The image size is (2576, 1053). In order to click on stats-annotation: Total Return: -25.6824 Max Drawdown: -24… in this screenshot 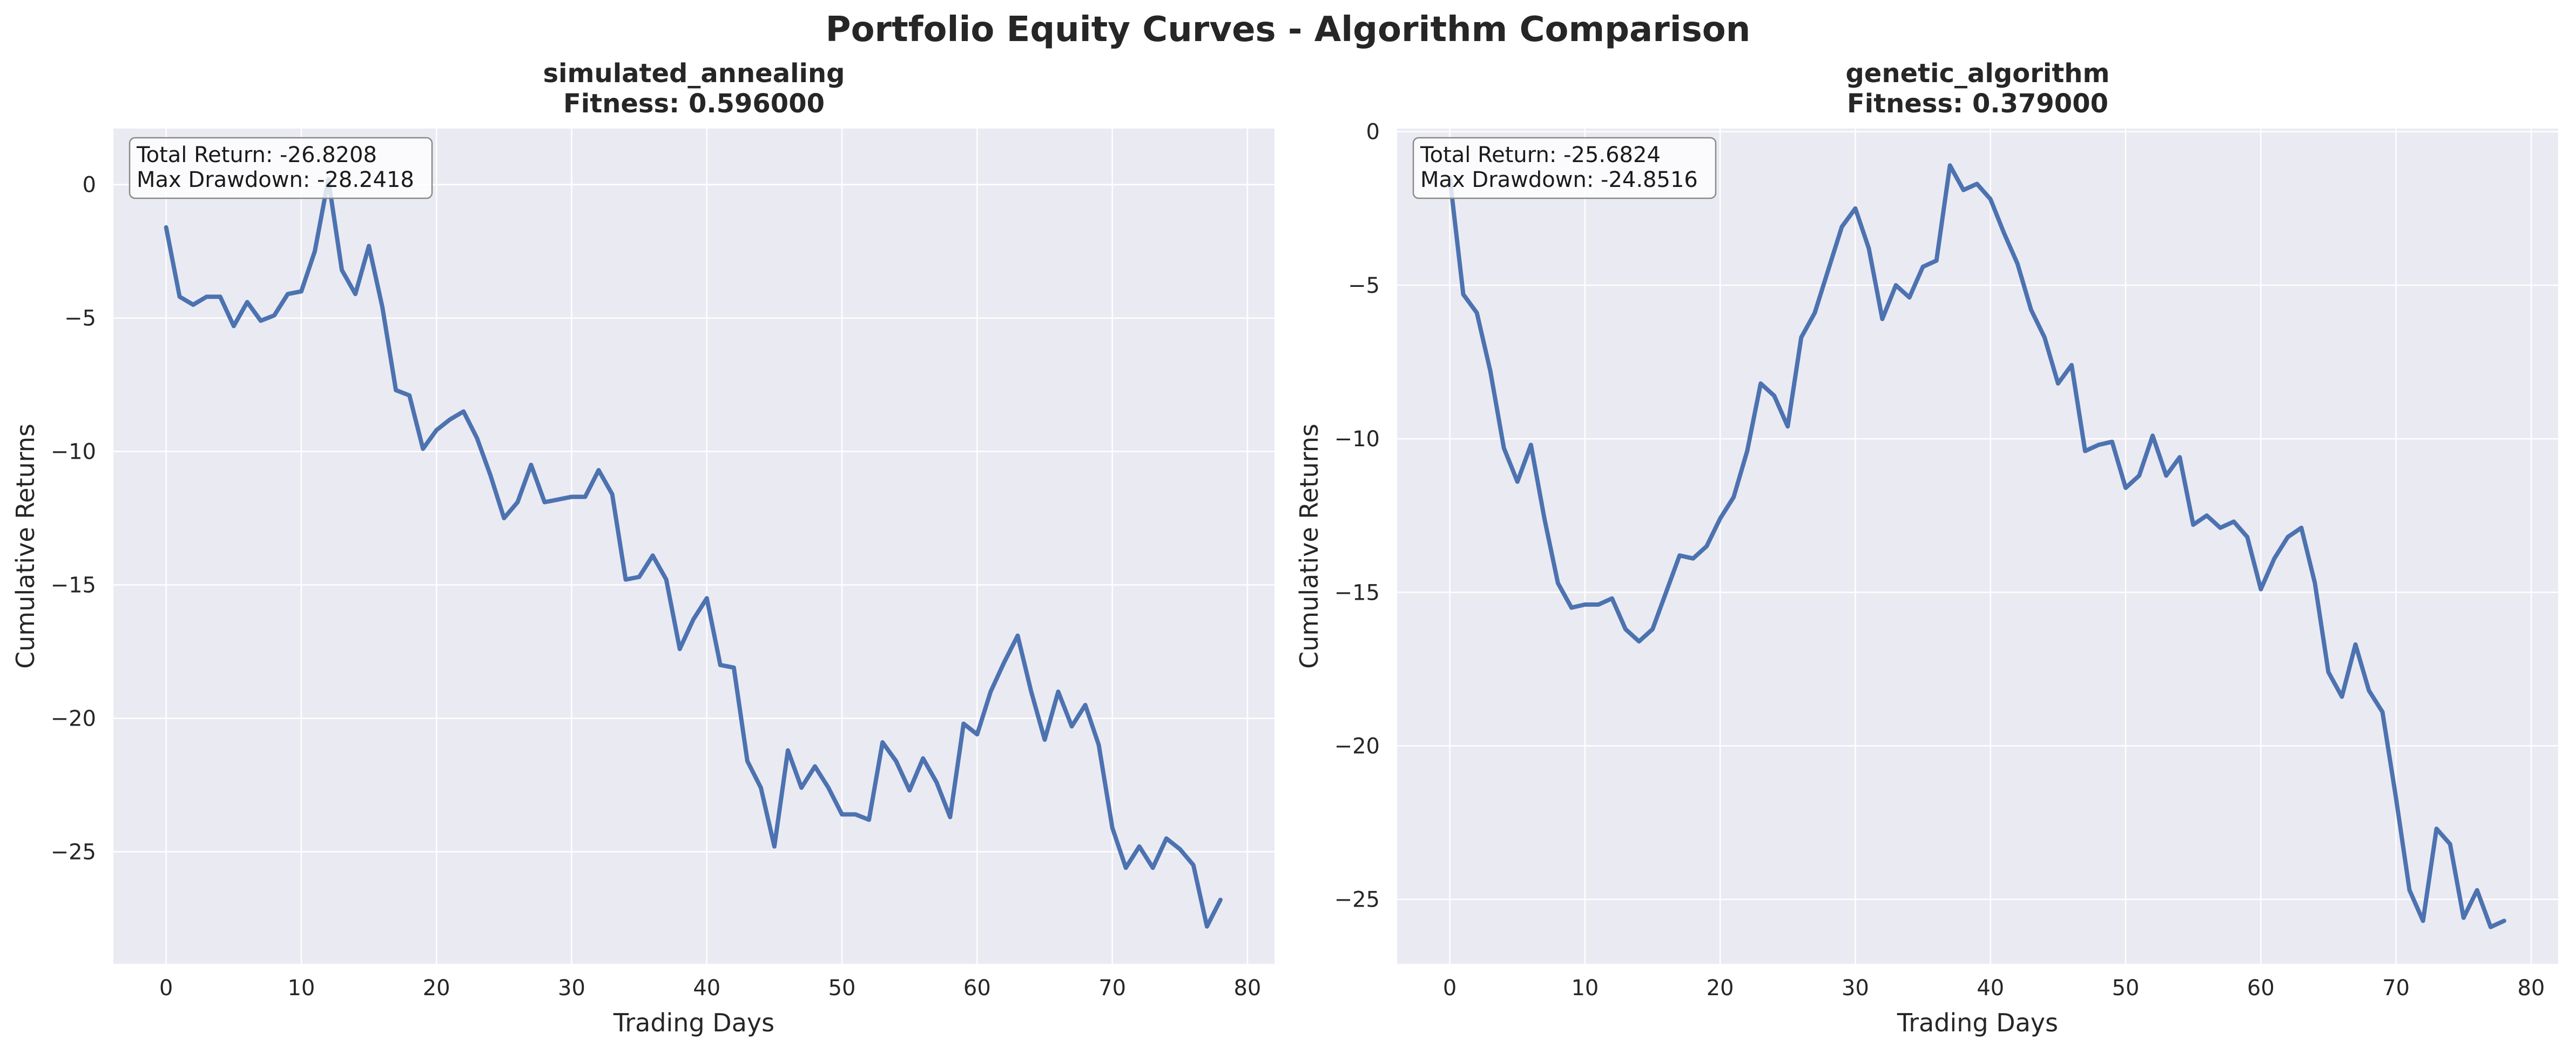, I will do `click(1564, 168)`.